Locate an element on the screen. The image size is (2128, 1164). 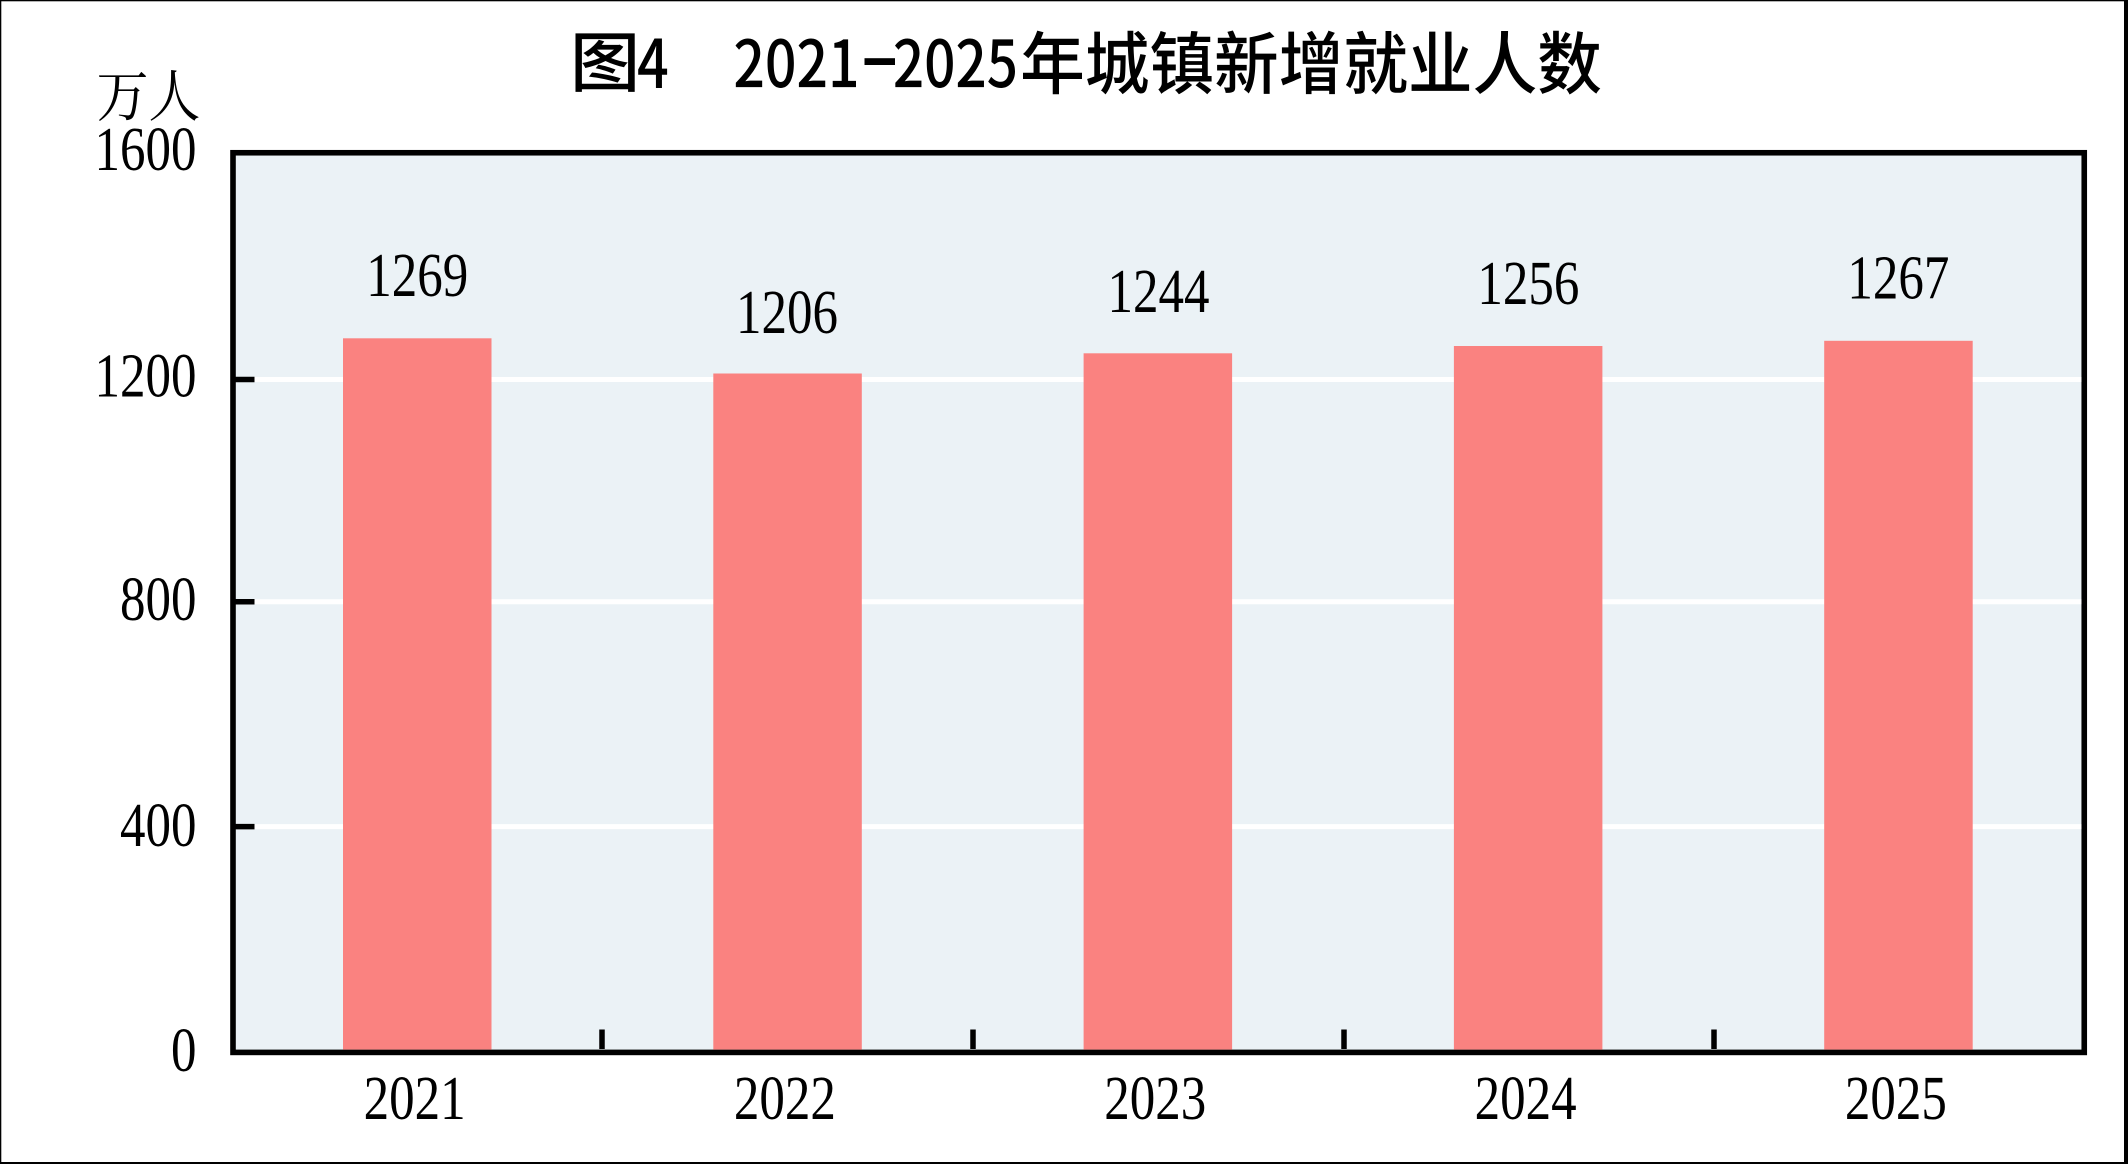
svg-text: 1267 is located at coordinates (1898, 278).